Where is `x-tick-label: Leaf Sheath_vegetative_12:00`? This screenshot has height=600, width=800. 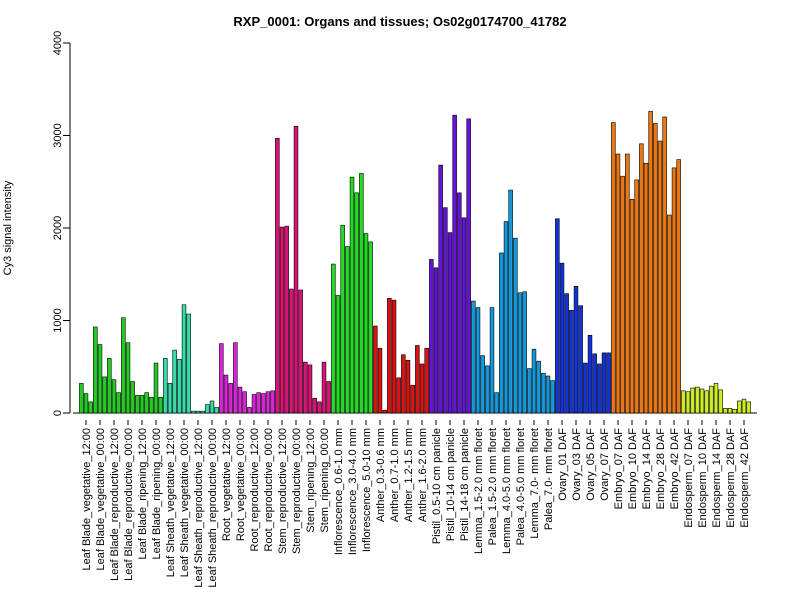 x-tick-label: Leaf Sheath_vegetative_12:00 is located at coordinates (171, 502).